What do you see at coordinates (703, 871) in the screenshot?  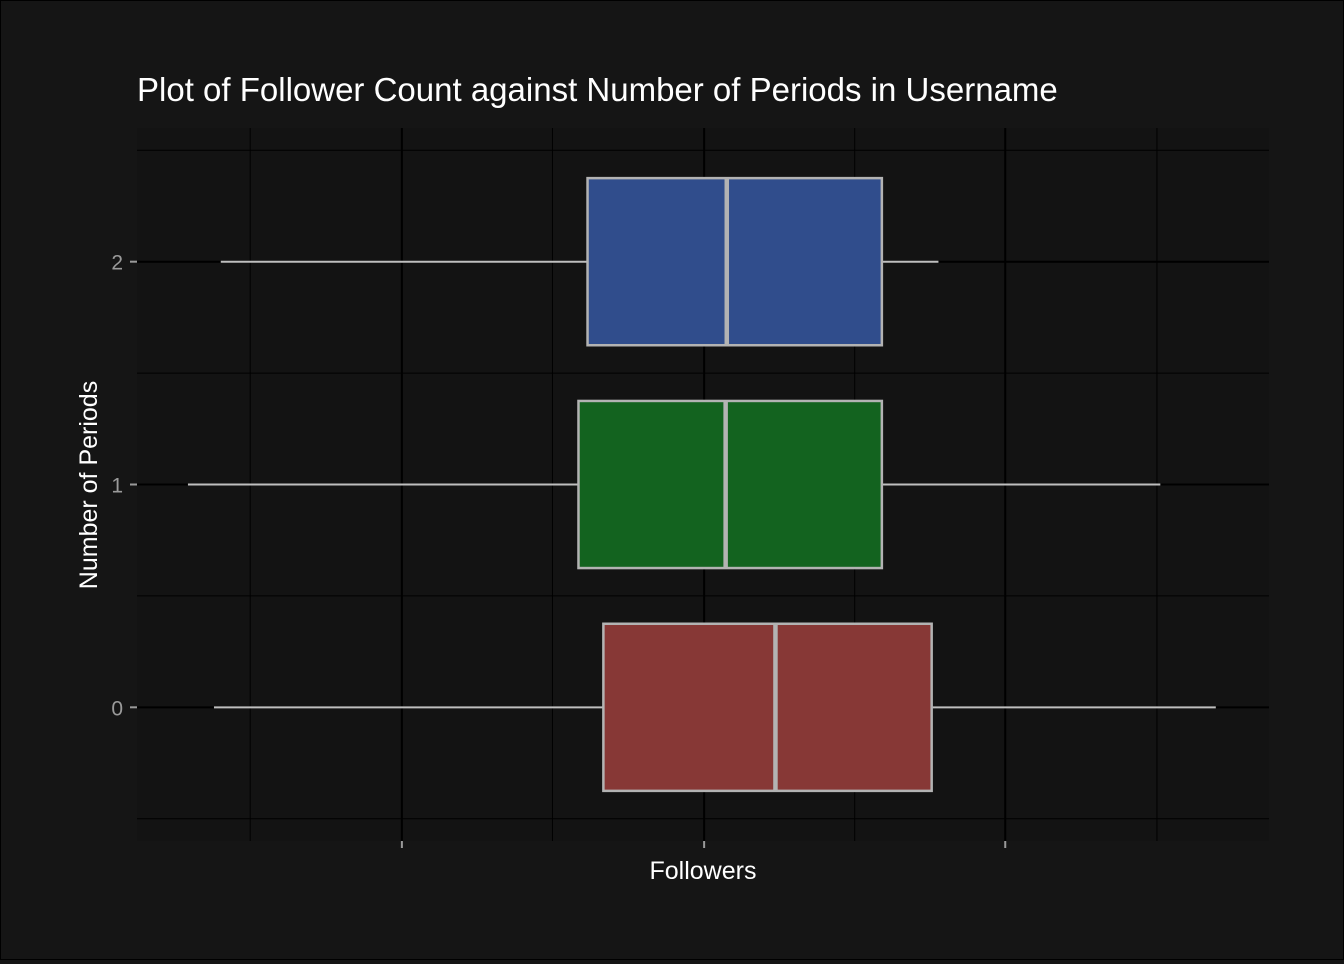 I see `x-axis-label: Followers` at bounding box center [703, 871].